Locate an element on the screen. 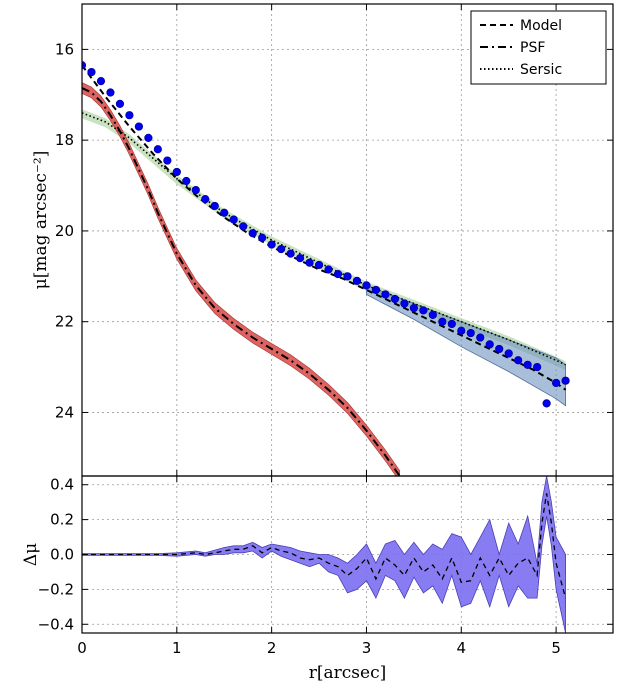 The height and width of the screenshot is (685, 623). y-tick-label: 18 is located at coordinates (64, 140).